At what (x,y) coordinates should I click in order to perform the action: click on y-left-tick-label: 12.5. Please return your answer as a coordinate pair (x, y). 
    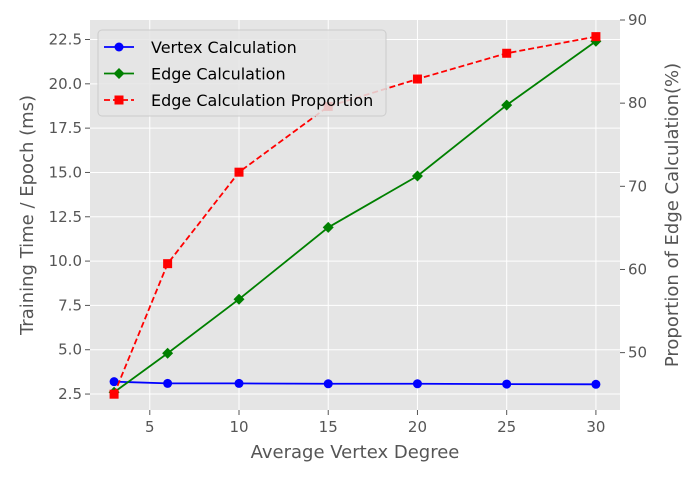
    Looking at the image, I should click on (65, 217).